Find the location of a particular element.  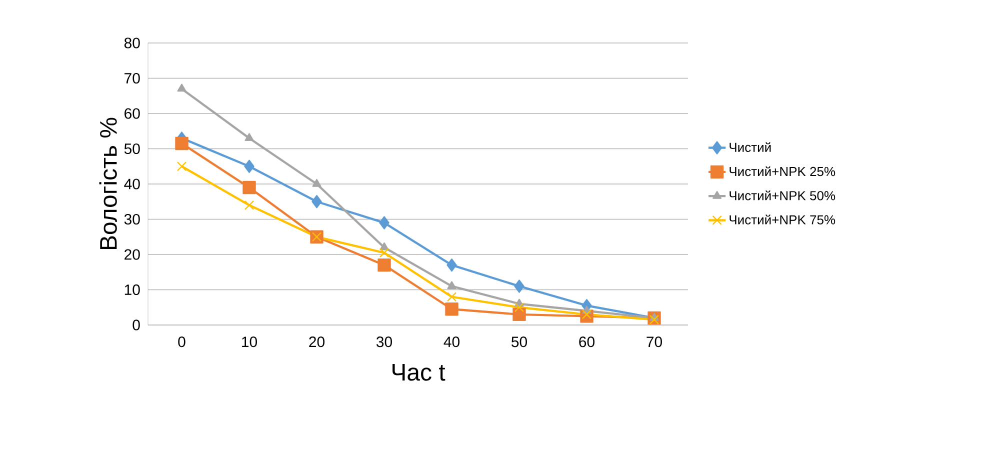

x-tick-label: 50 is located at coordinates (519, 342).